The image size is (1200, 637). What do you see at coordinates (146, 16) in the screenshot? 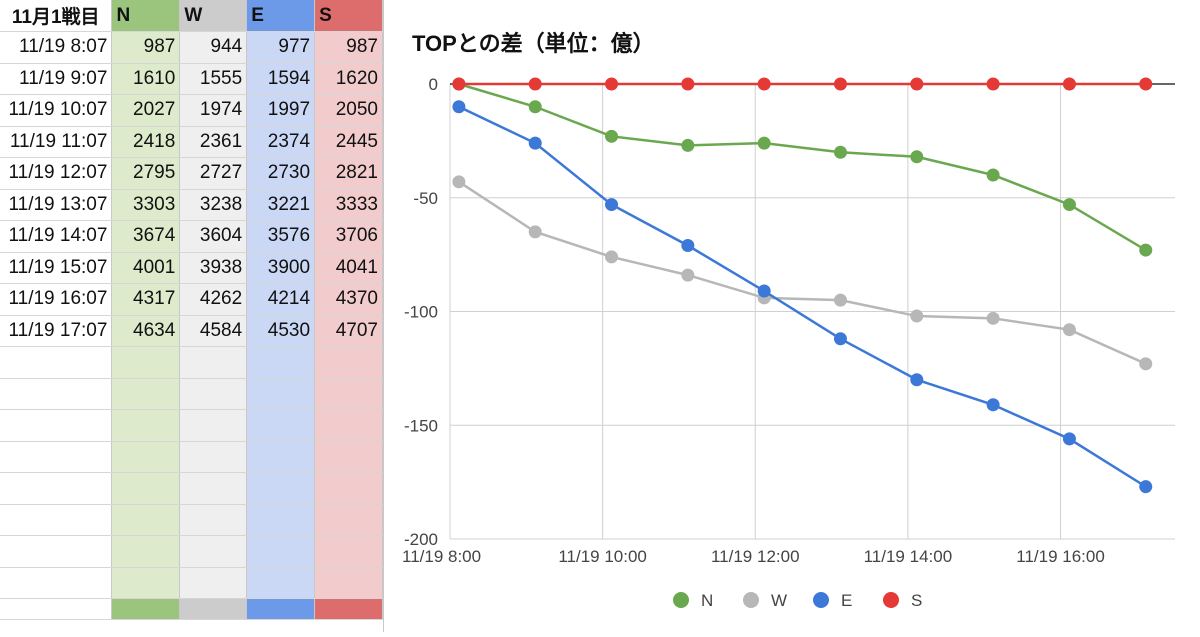
I see `header-n: N` at bounding box center [146, 16].